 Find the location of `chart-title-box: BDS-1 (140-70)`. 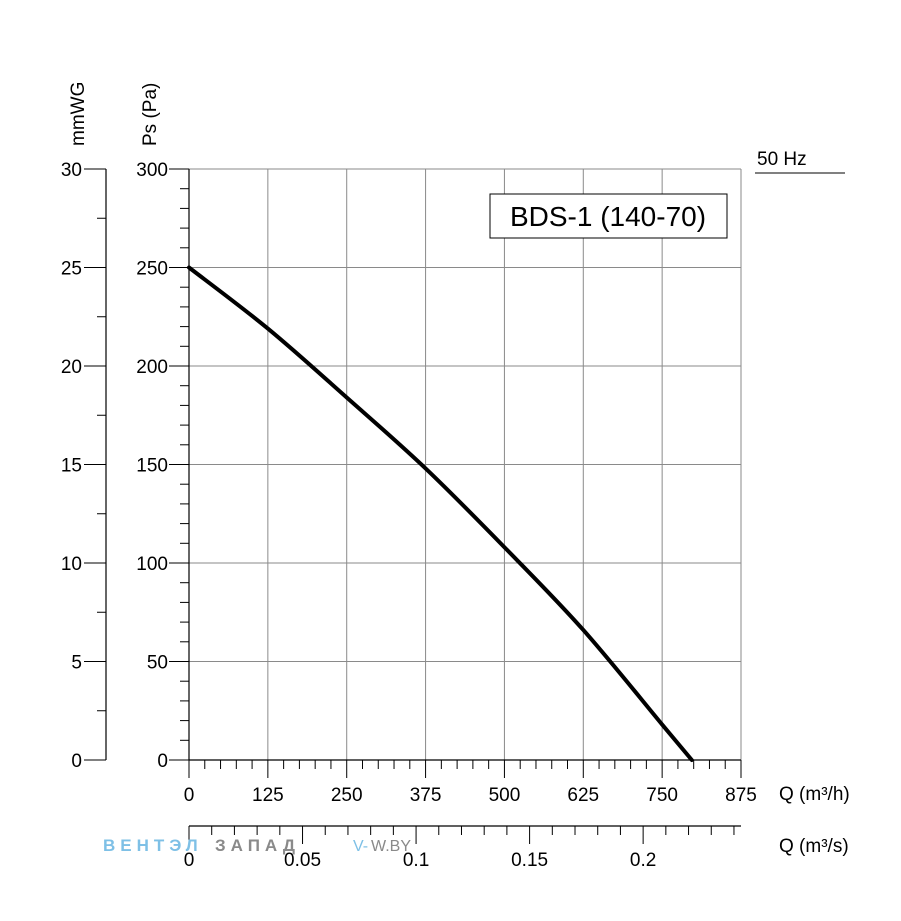

chart-title-box: BDS-1 (140-70) is located at coordinates (608, 216).